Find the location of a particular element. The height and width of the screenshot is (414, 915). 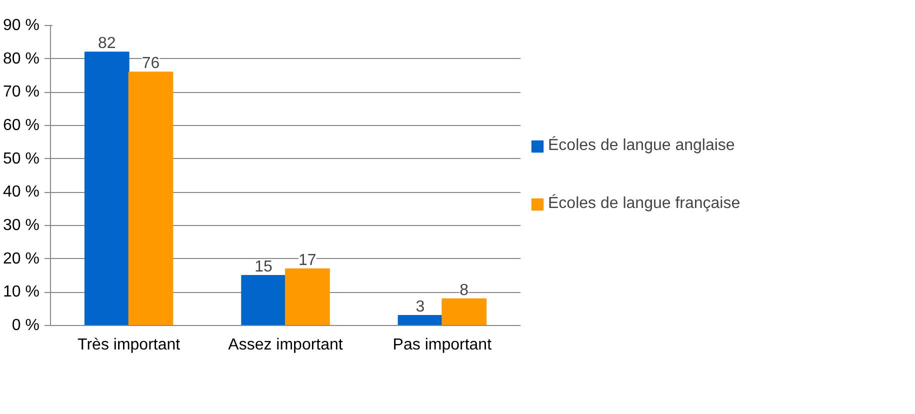

y-tick-label: 20 % is located at coordinates (21, 259).